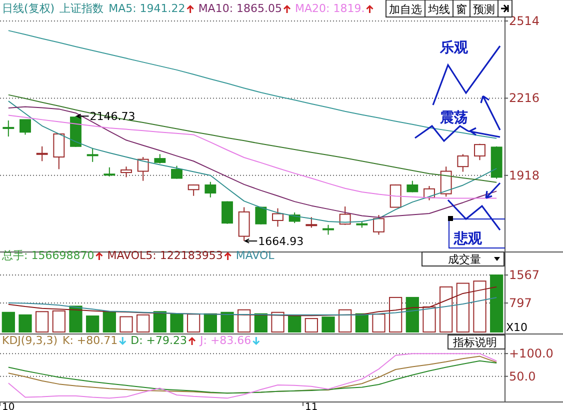 The image size is (563, 410). I want to click on y-tick-label: 2514, so click(524, 21).